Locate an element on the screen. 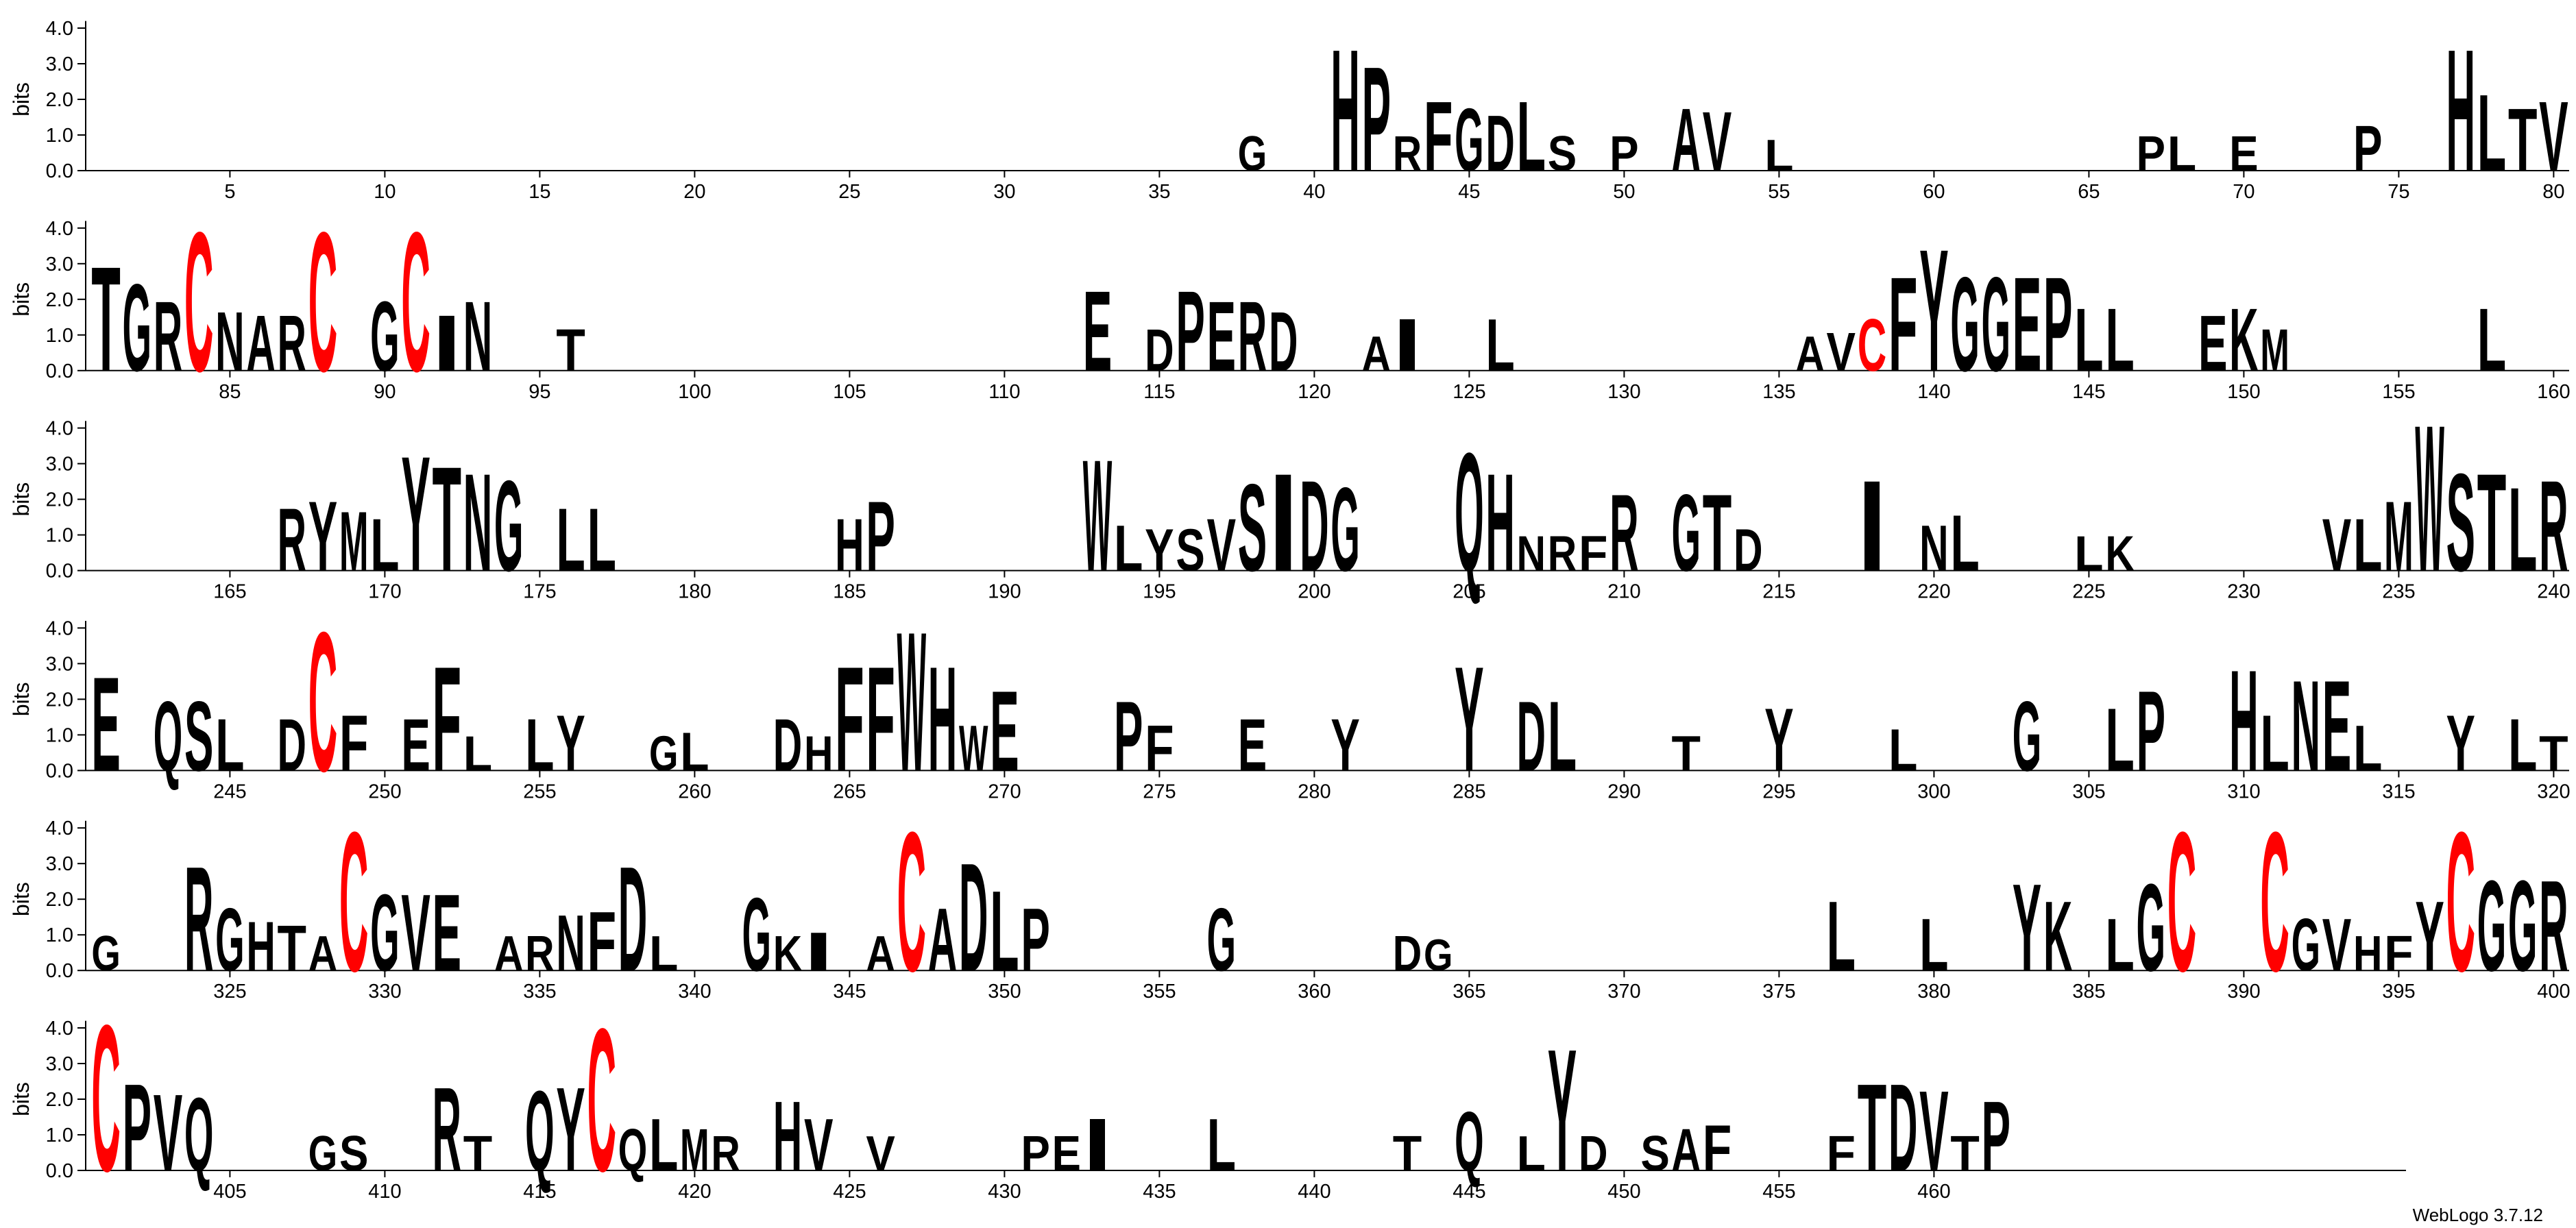 The image size is (2576, 1228). y-tick-label: 4.0 is located at coordinates (59, 429).